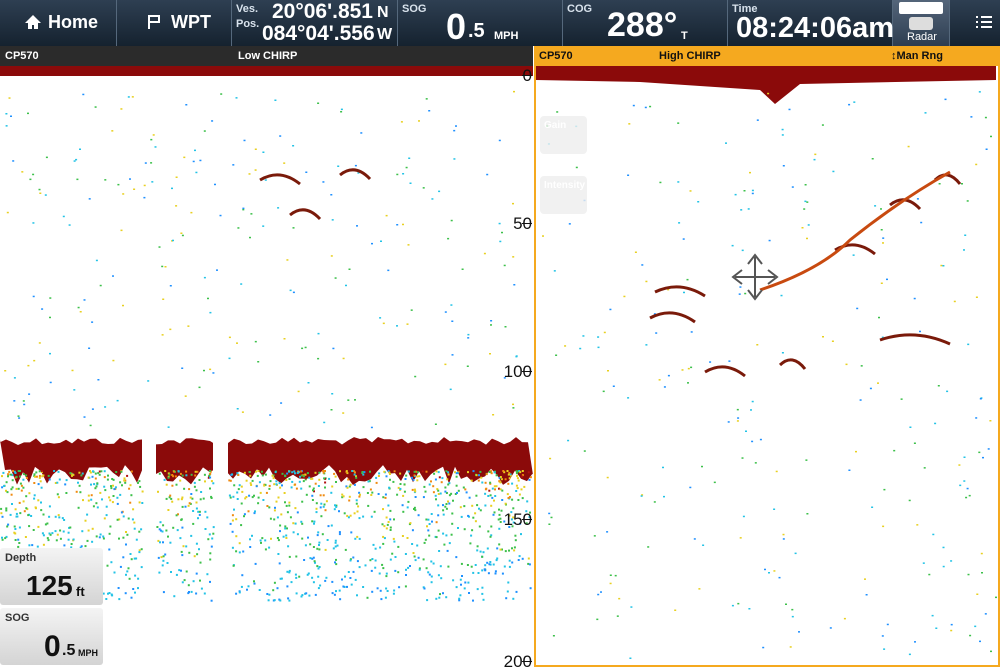  I want to click on wpt-button: WPT, so click(174, 23).